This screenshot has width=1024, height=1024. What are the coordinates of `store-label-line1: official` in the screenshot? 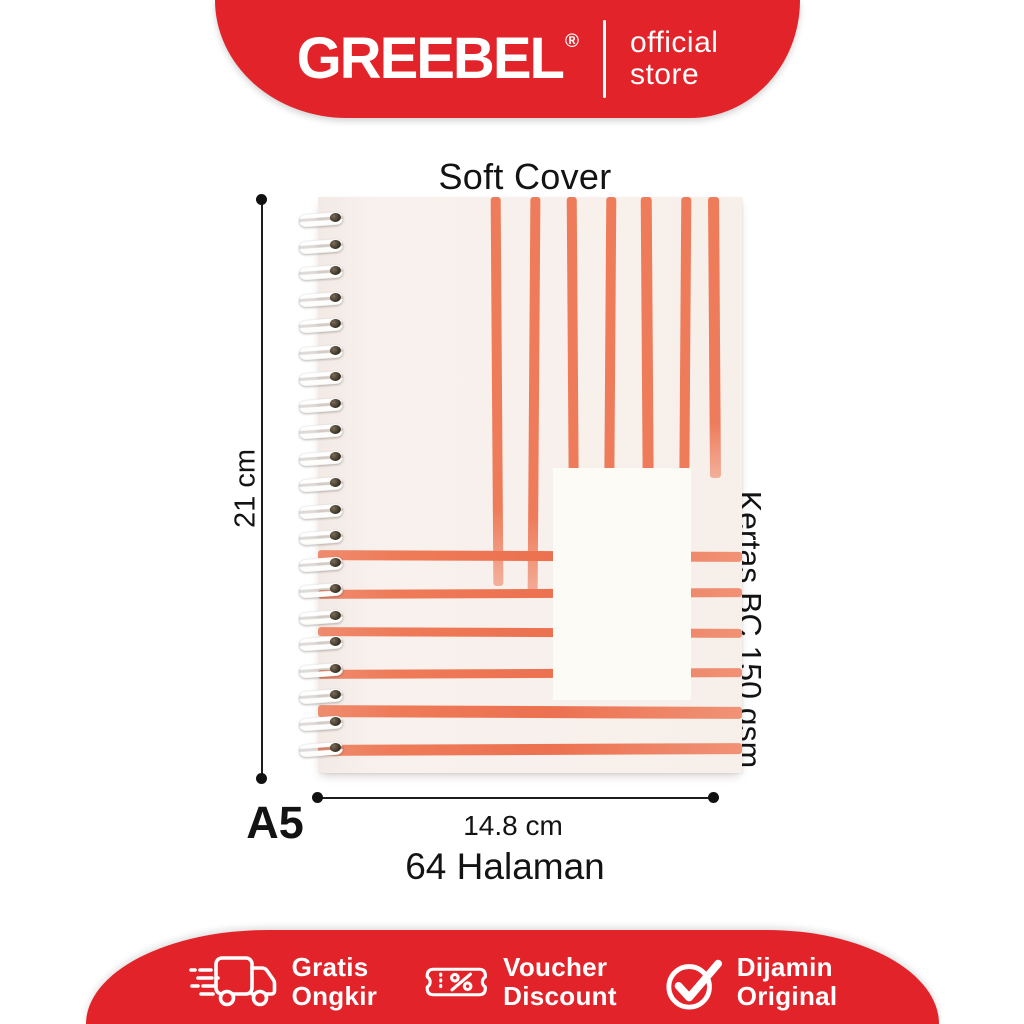 It's located at (674, 42).